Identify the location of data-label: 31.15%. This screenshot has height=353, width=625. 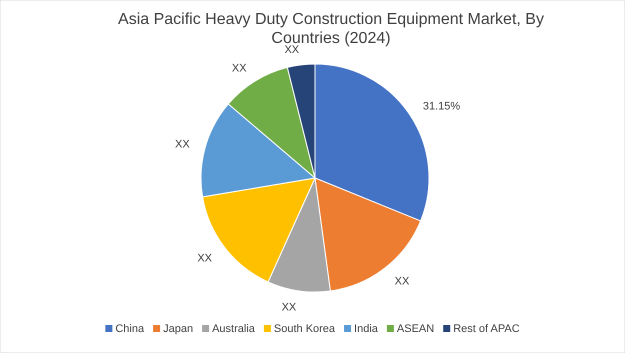
(441, 106).